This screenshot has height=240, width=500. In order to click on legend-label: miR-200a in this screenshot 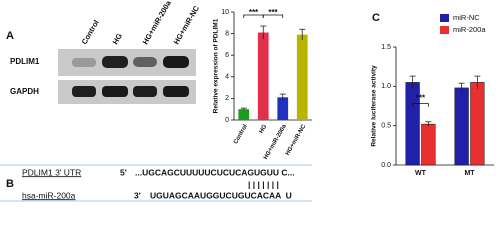, I will do `click(469, 29)`.